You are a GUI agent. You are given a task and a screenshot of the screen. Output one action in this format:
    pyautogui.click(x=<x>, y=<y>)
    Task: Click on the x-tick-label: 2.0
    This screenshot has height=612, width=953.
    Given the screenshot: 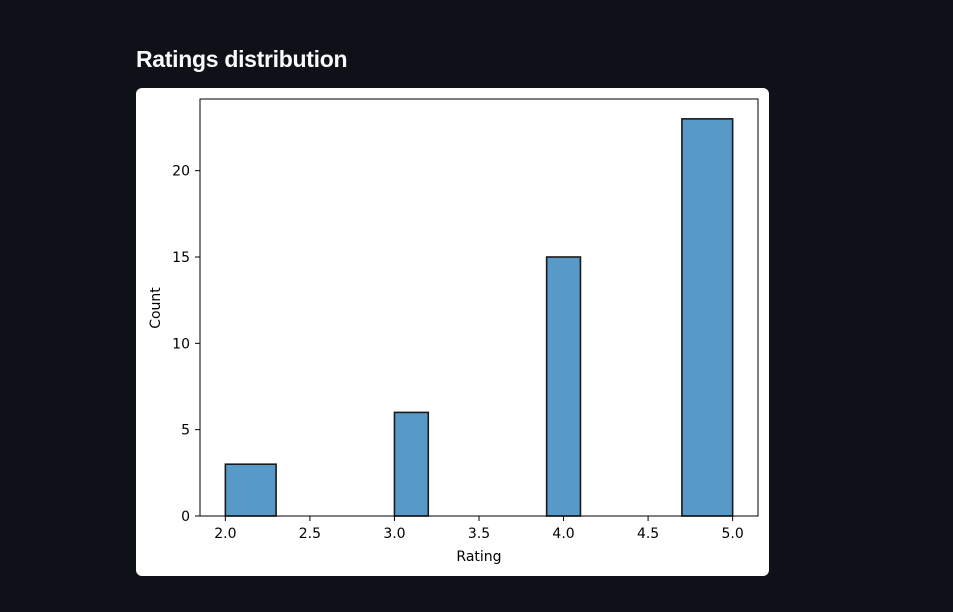 What is the action you would take?
    pyautogui.click(x=225, y=534)
    